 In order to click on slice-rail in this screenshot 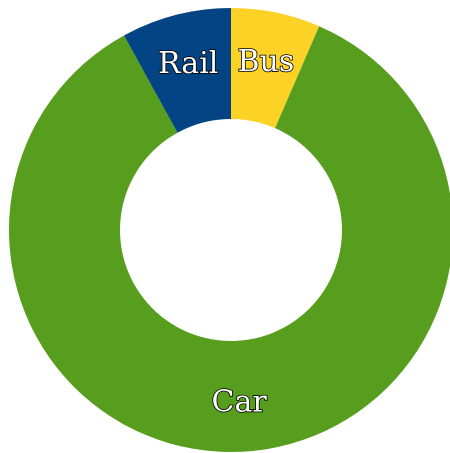, I will do `click(177, 70)`.